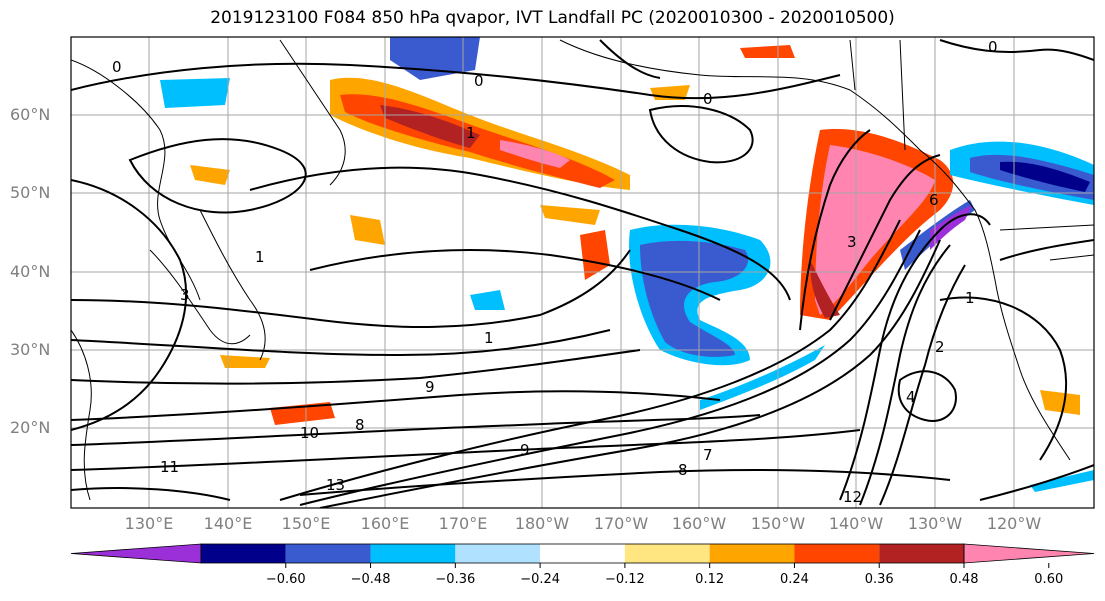  Describe the element at coordinates (794, 579) in the screenshot. I see `colorbar-tick-label: 0.24` at that location.